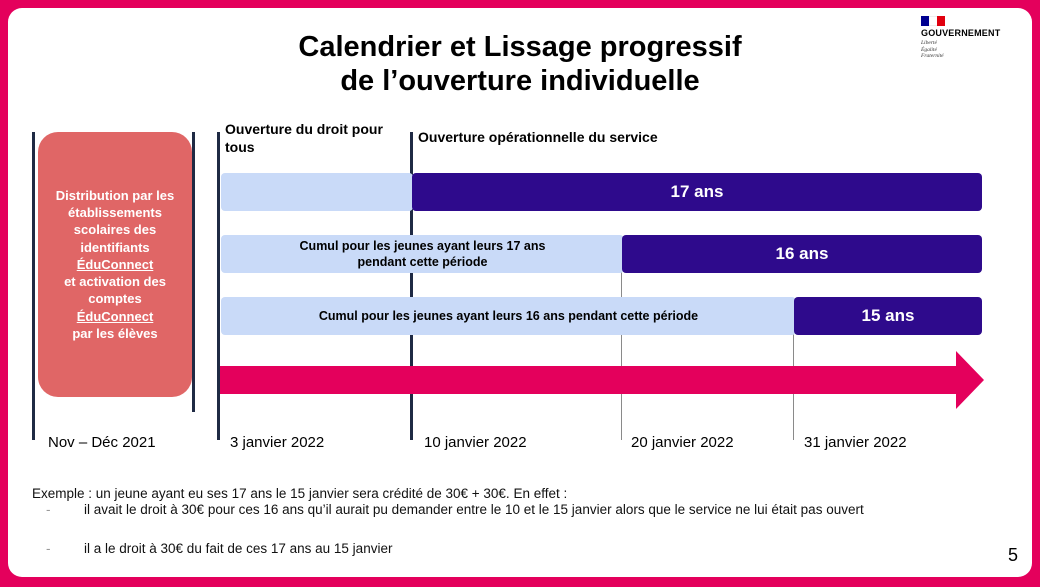  I want to click on title-line-1: Calendrier et Lissage progressif, so click(520, 47).